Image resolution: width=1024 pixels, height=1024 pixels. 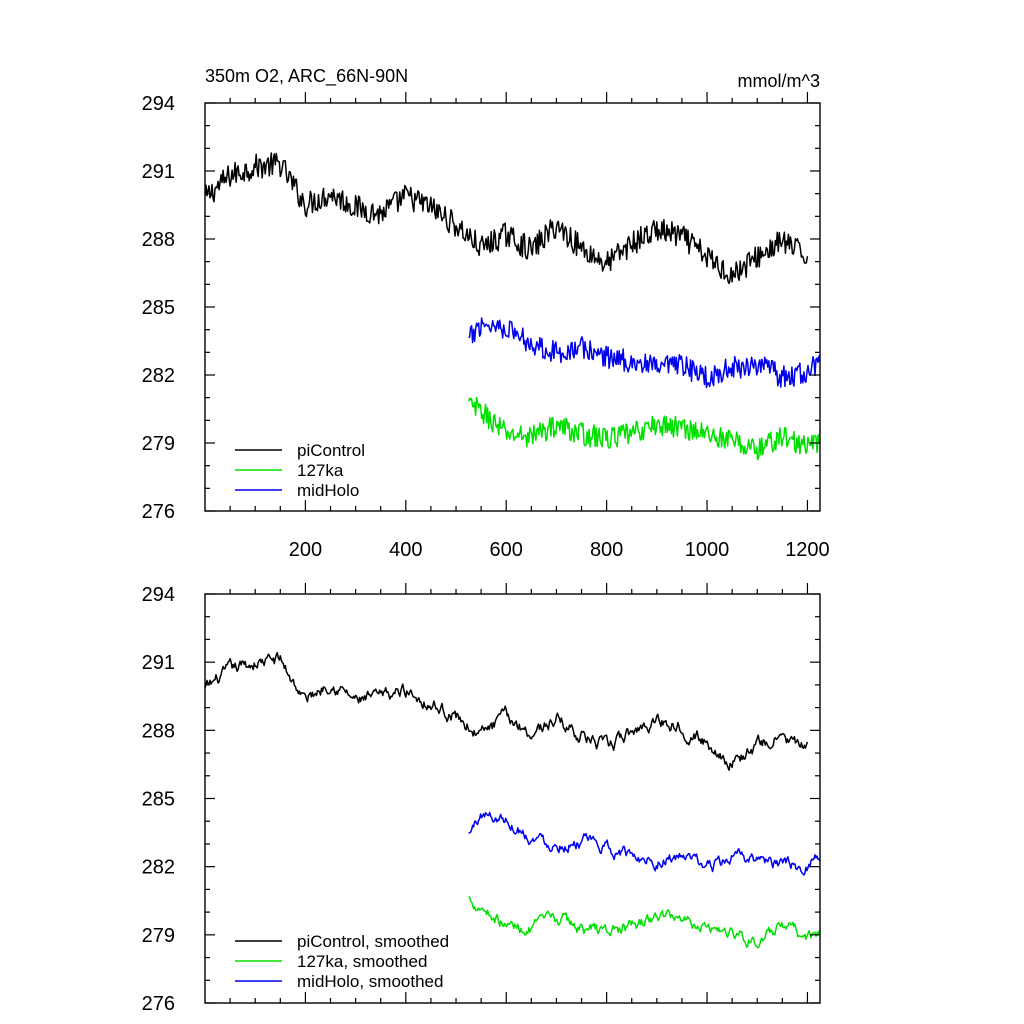 I want to click on series-line-127ka, so click(x=644, y=428).